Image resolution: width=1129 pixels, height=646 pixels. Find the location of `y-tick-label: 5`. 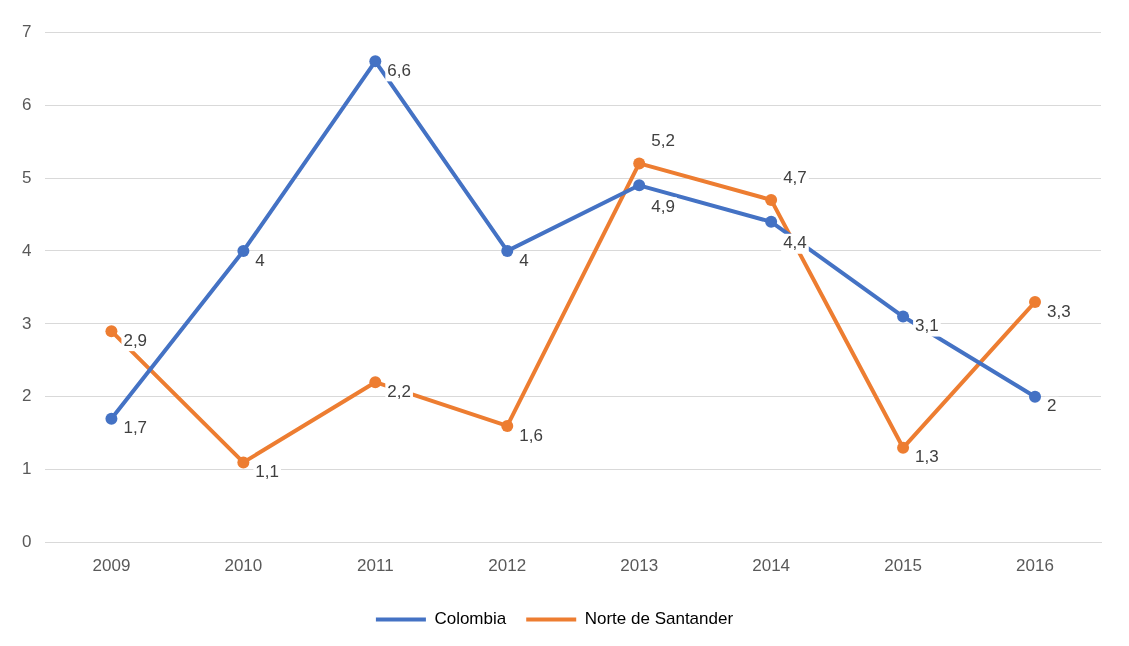

y-tick-label: 5 is located at coordinates (26, 177).